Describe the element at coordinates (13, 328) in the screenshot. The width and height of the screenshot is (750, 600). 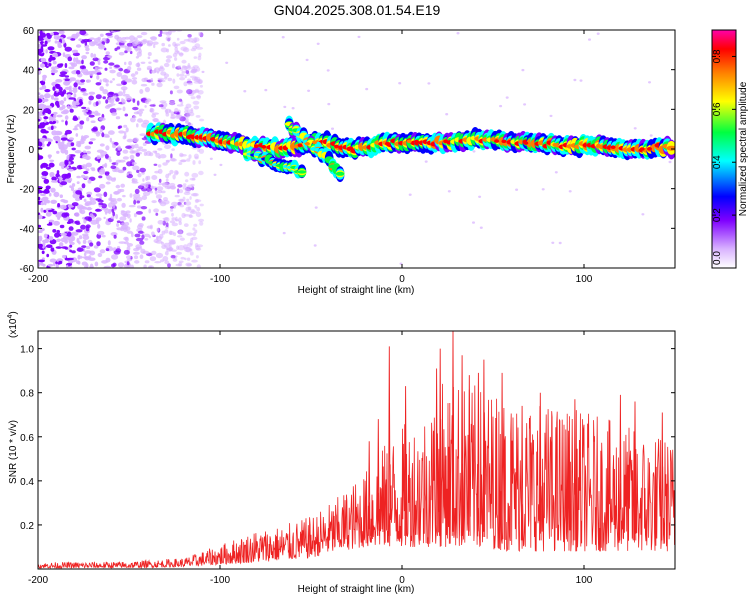
I see `snr-scale-label: (x10` at that location.